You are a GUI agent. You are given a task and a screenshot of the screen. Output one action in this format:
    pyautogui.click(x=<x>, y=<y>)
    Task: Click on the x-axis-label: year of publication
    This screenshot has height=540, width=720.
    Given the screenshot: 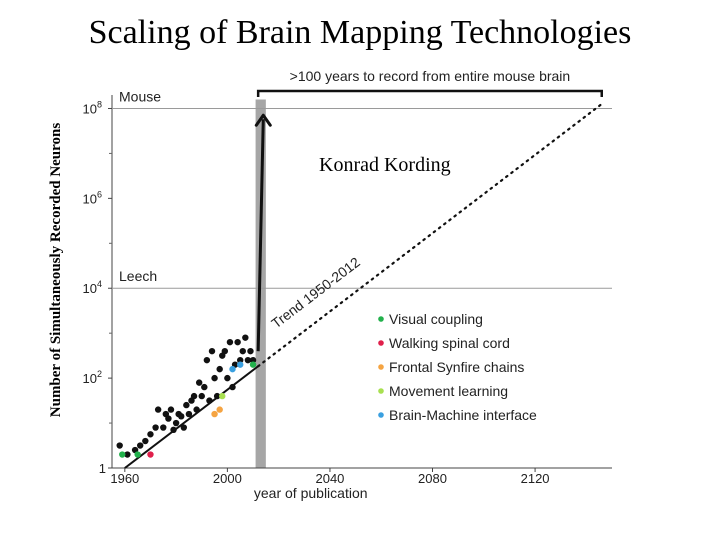 What is the action you would take?
    pyautogui.click(x=311, y=493)
    